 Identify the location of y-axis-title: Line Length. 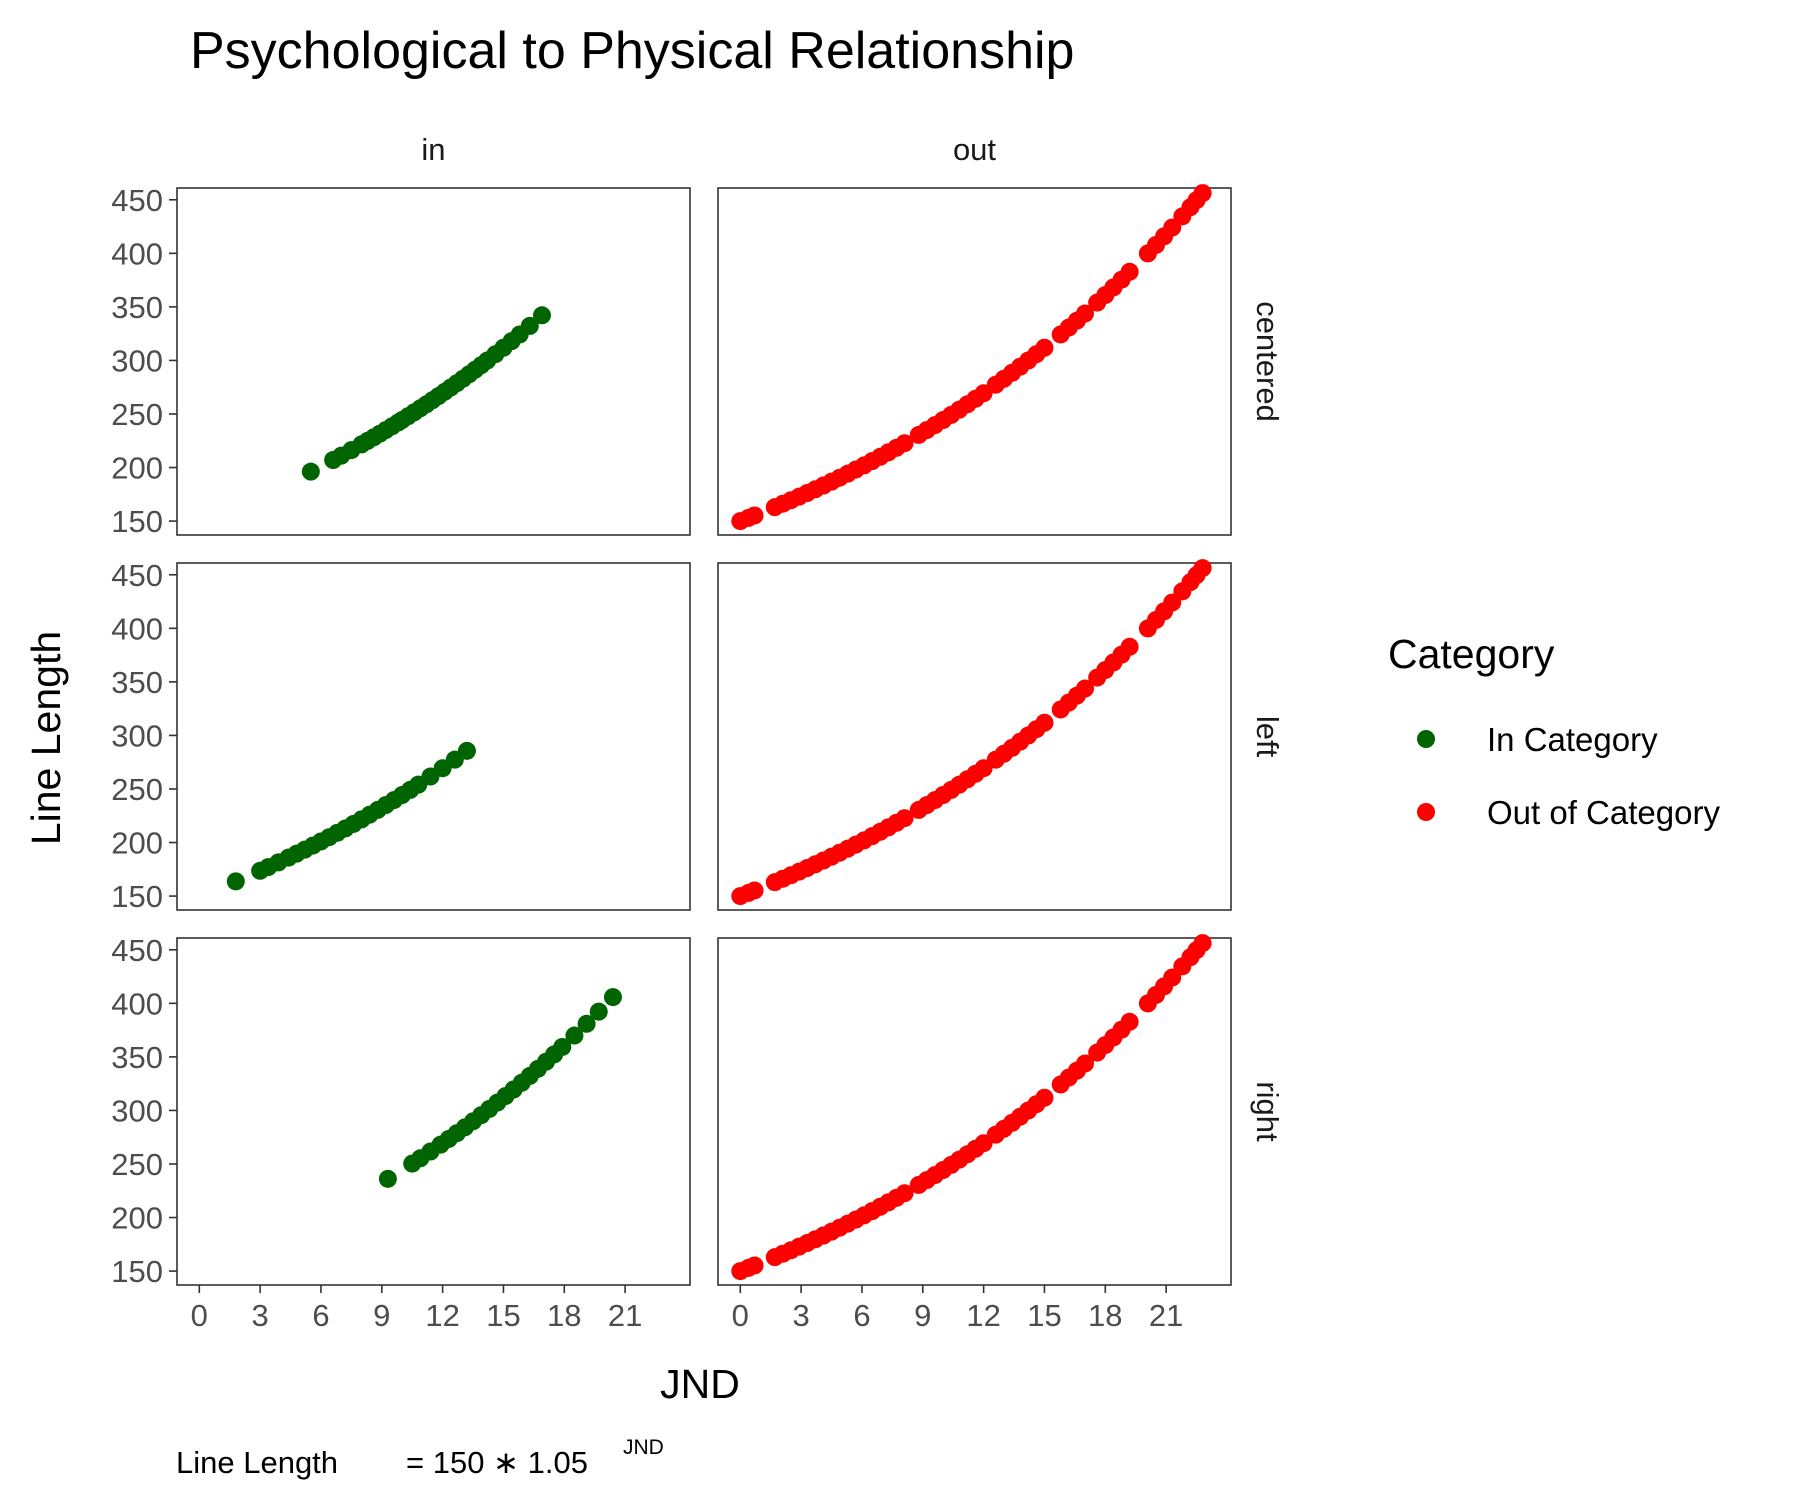
(46, 738).